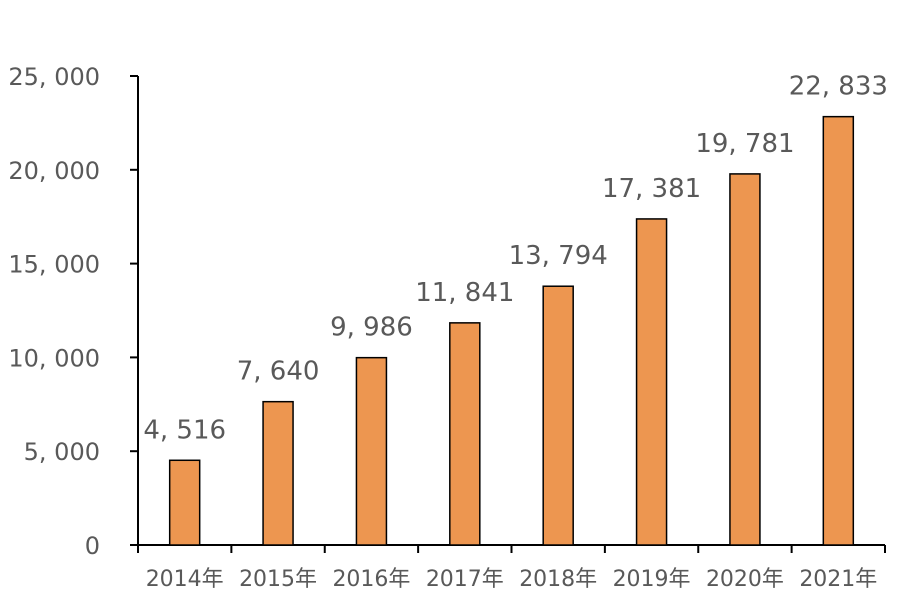 The image size is (900, 604). I want to click on x-tick-label: 2017年, so click(465, 579).